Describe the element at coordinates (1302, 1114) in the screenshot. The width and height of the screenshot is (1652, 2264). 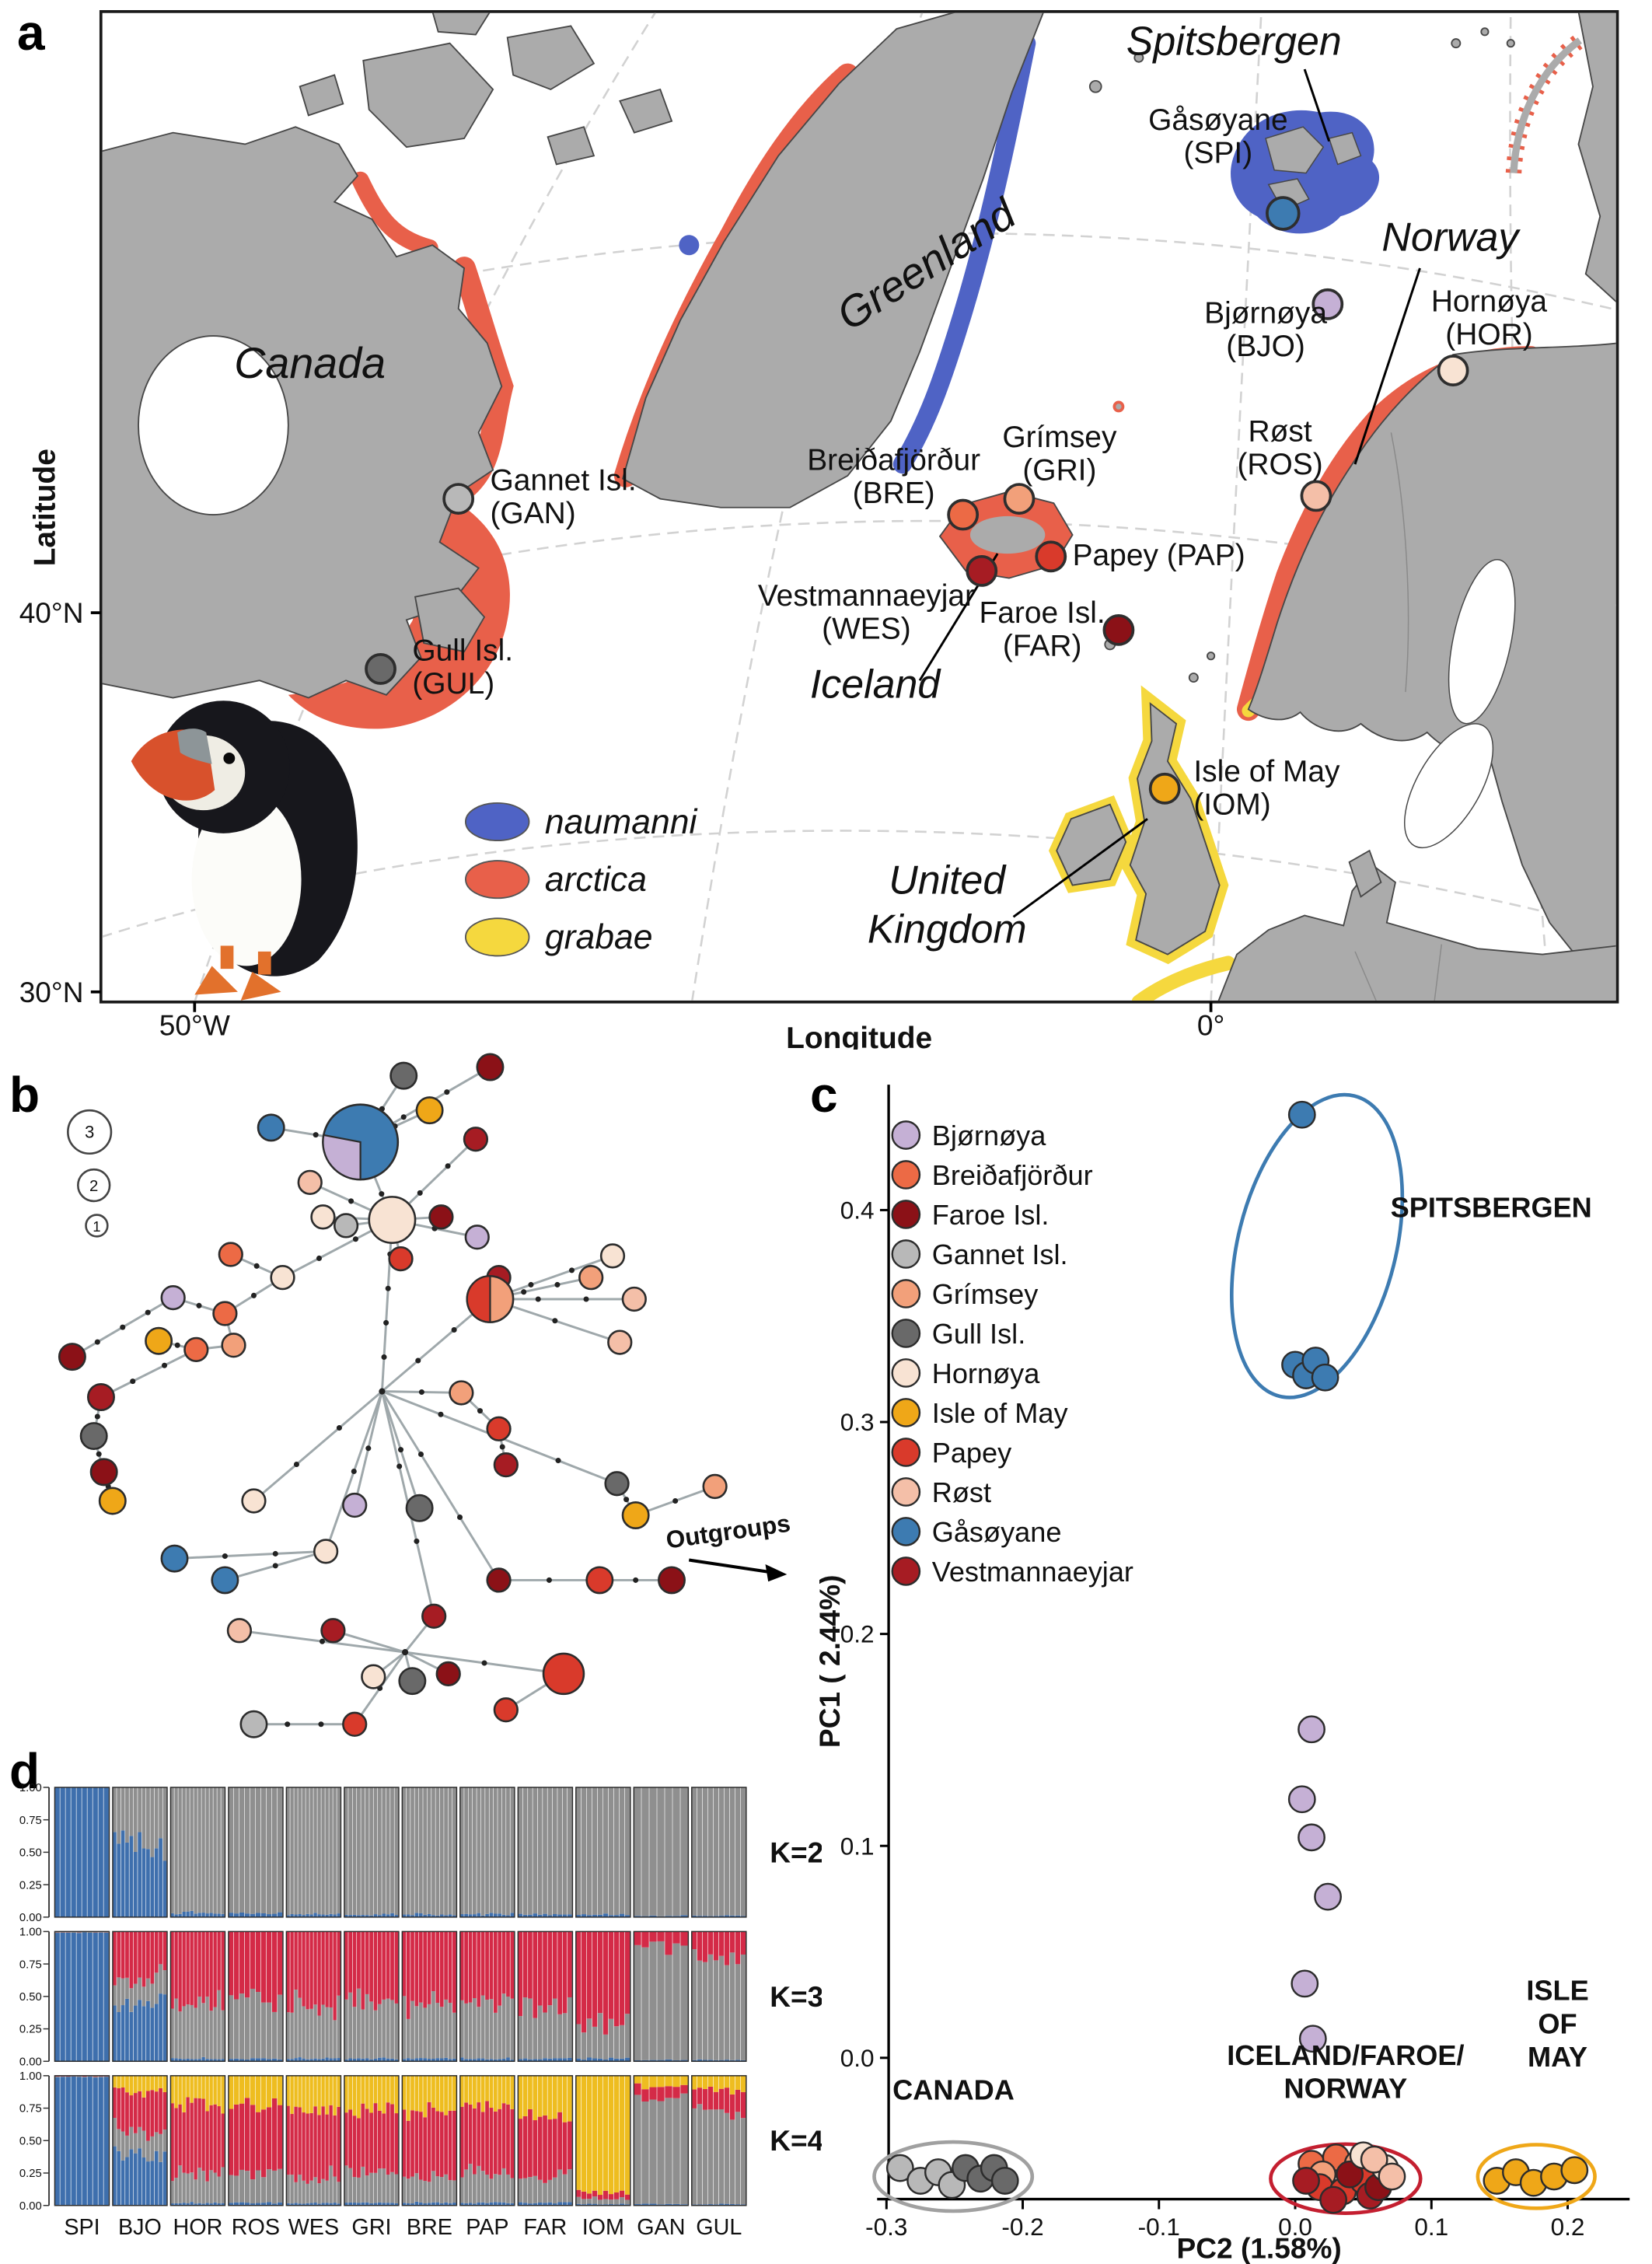
I see `pca-point-SPI` at that location.